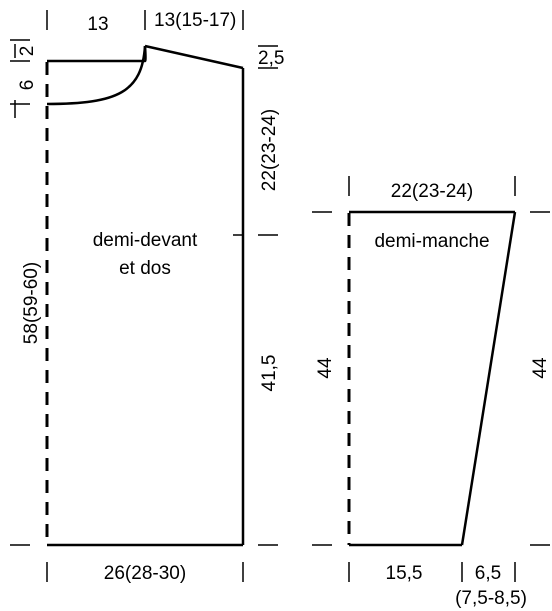 Image resolution: width=552 pixels, height=611 pixels. What do you see at coordinates (27, 85) in the screenshot?
I see `label-neck-depth: 6` at bounding box center [27, 85].